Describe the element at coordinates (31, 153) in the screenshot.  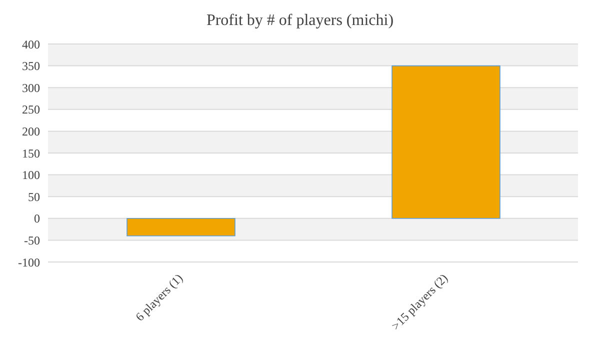
I see `y-tick-label: 150` at that location.